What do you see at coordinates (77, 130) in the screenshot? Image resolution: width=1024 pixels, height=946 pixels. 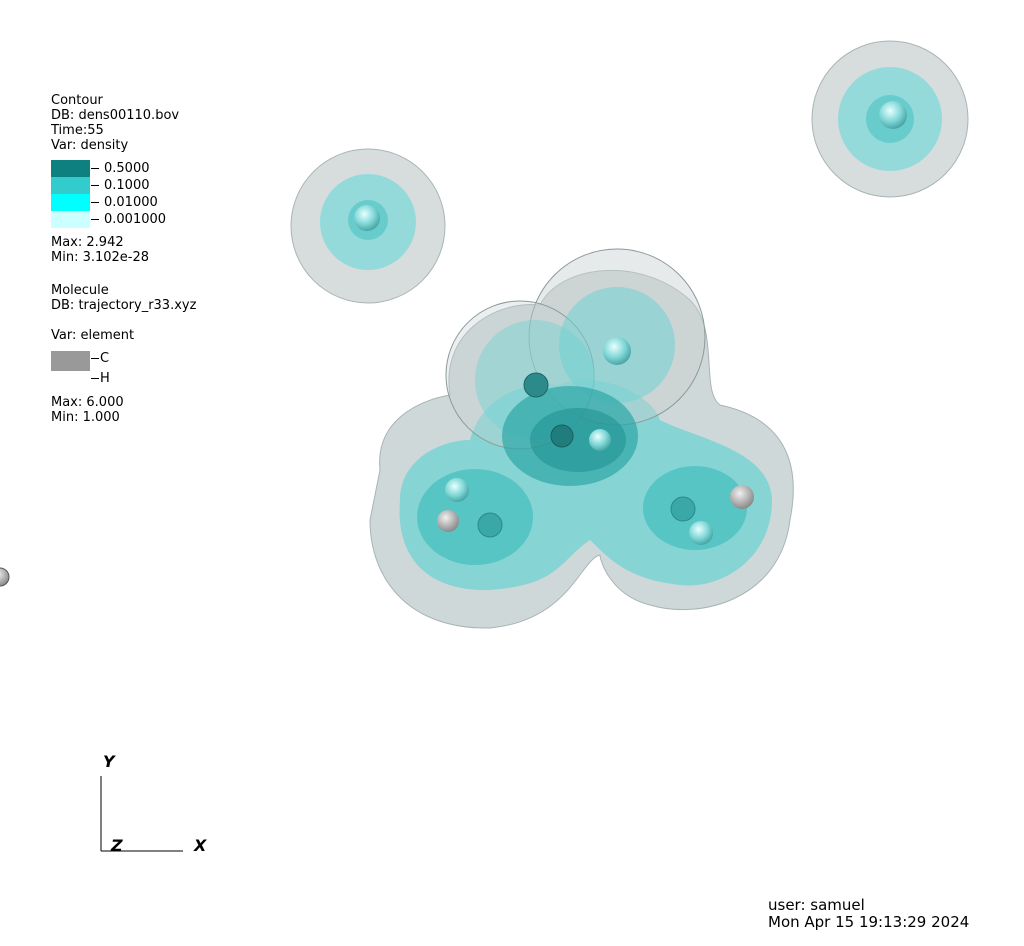 I see `contour-time: Time:55` at bounding box center [77, 130].